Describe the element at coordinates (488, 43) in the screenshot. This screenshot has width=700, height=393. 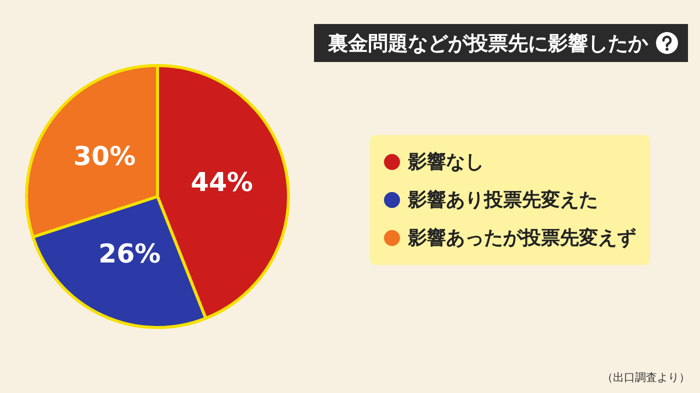
I see `chart-title: 裏金問題などが投票先に影響したか` at that location.